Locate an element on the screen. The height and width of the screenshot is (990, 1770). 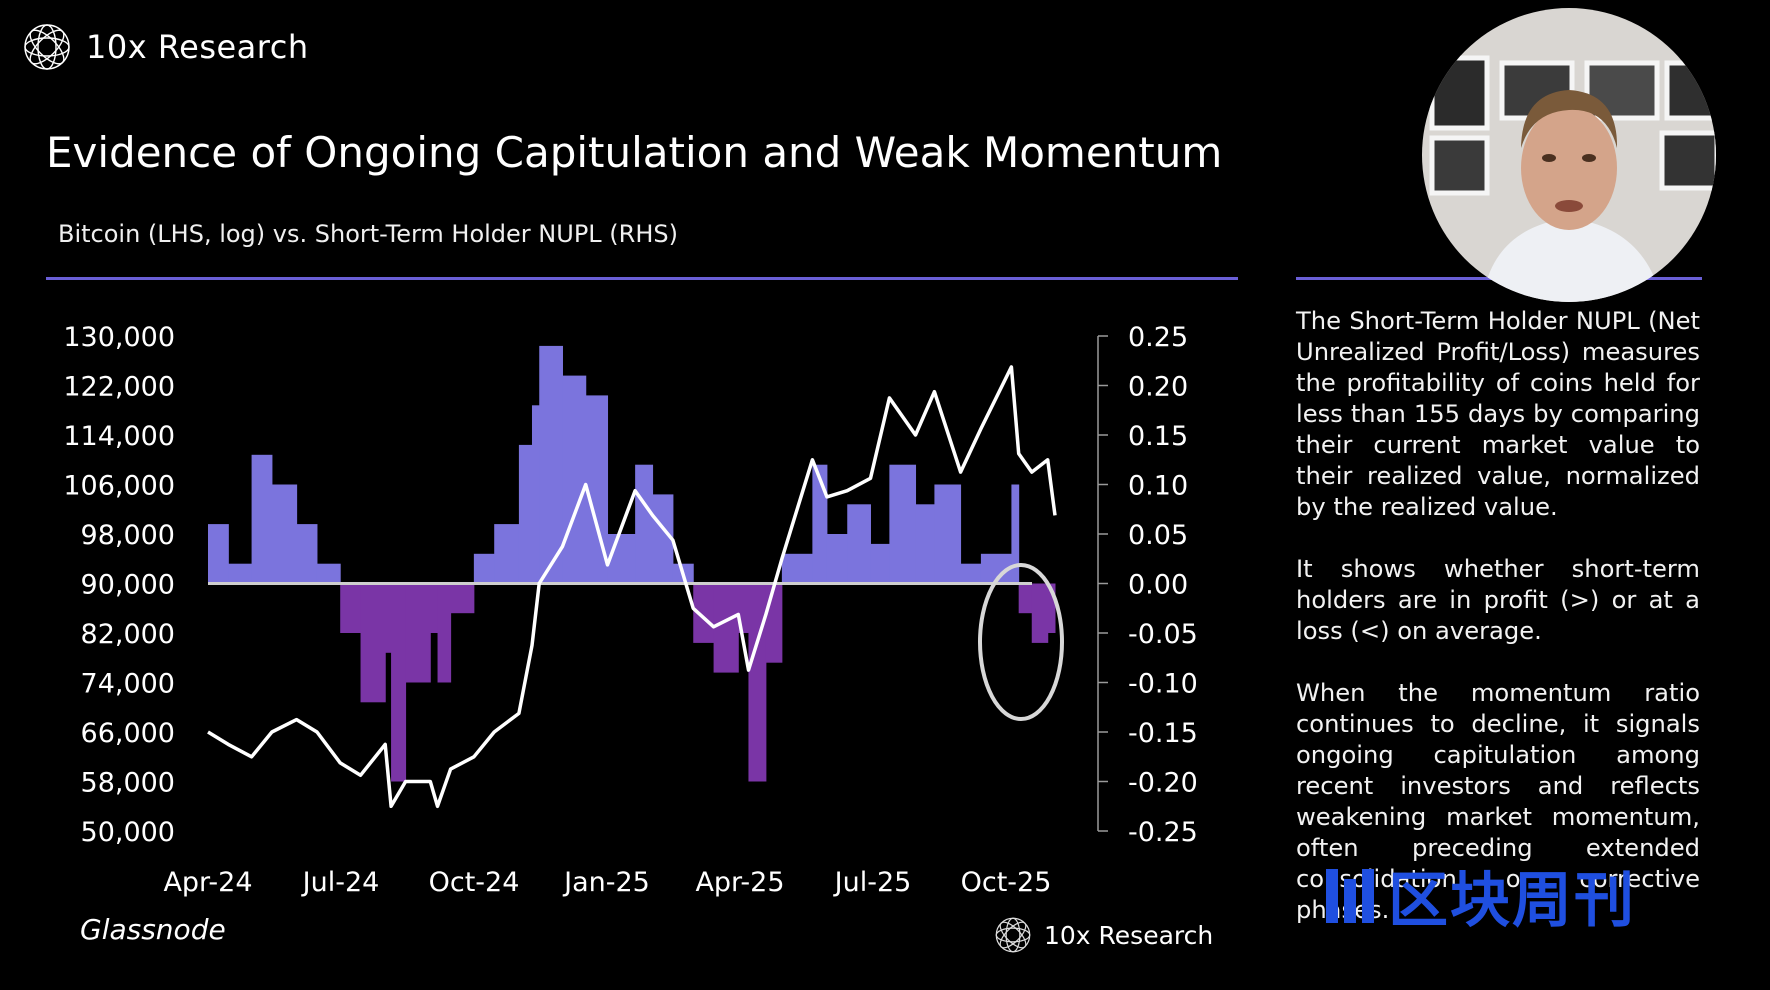
chart-header-rule is located at coordinates (642, 278).